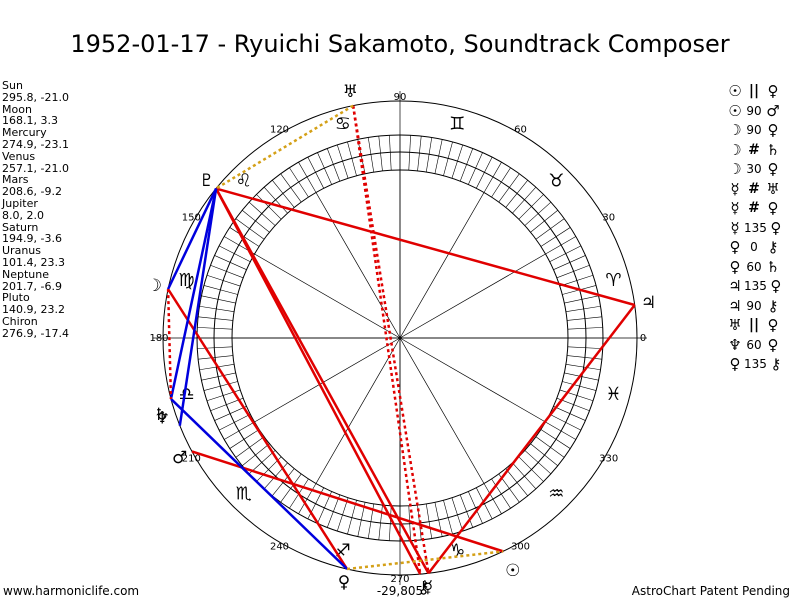  Describe the element at coordinates (23, 215) in the screenshot. I see `planet-position: 8.0, 2.0` at that location.